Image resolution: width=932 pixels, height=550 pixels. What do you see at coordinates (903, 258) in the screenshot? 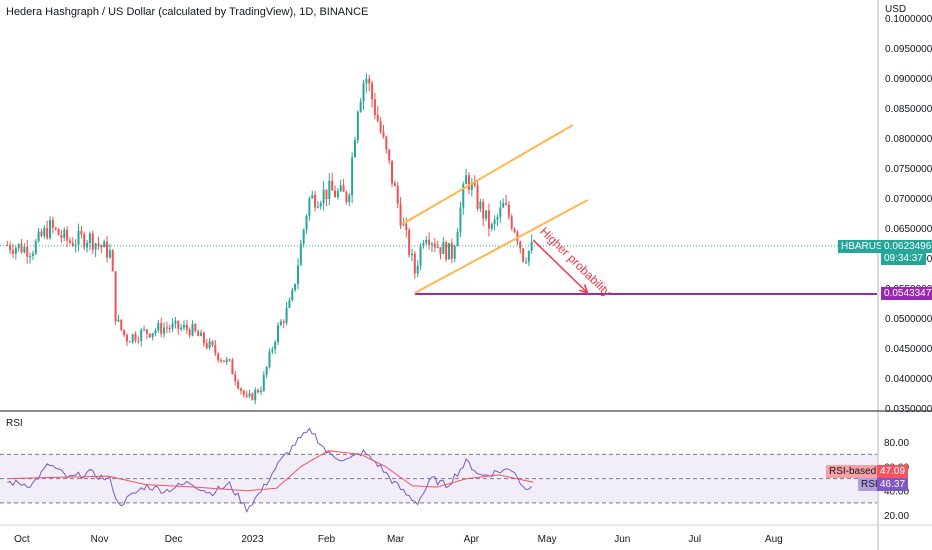
I see `countdown-tag: 09:34:37` at bounding box center [903, 258].